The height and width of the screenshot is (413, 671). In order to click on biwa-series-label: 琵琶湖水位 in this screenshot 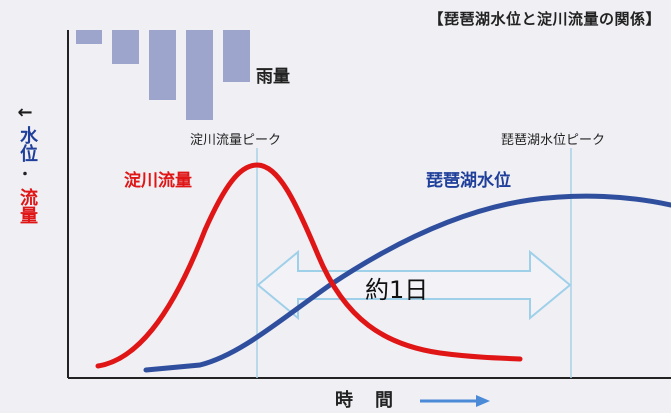, I will do `click(468, 181)`.